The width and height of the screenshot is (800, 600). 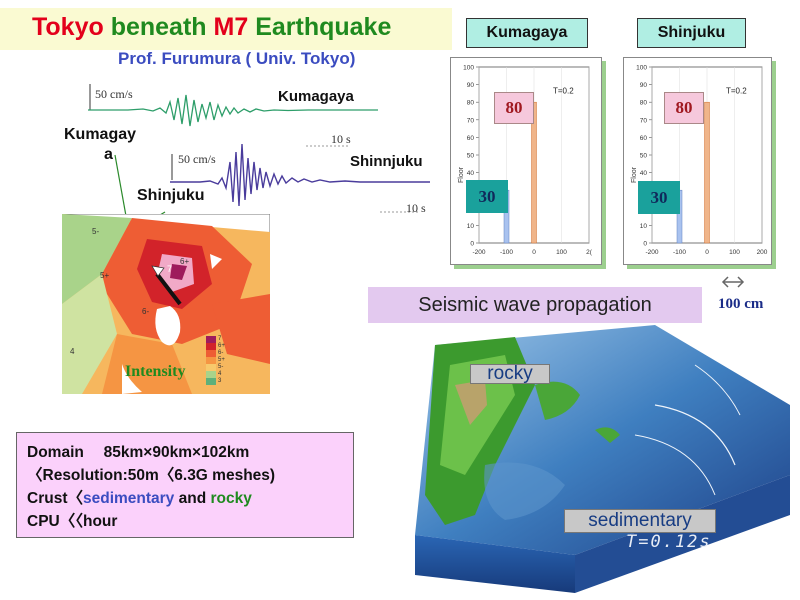 I want to click on waveform-shinjuku, so click(x=300, y=178).